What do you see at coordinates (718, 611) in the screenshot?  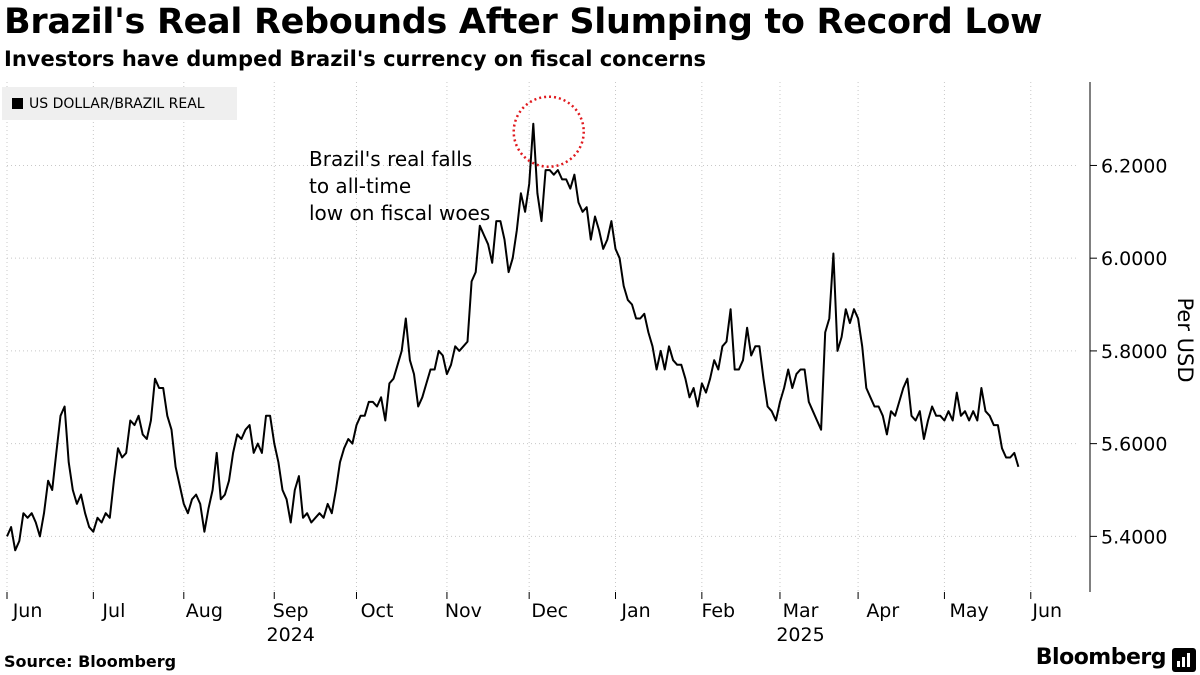 I see `x-tick-label: Feb` at bounding box center [718, 611].